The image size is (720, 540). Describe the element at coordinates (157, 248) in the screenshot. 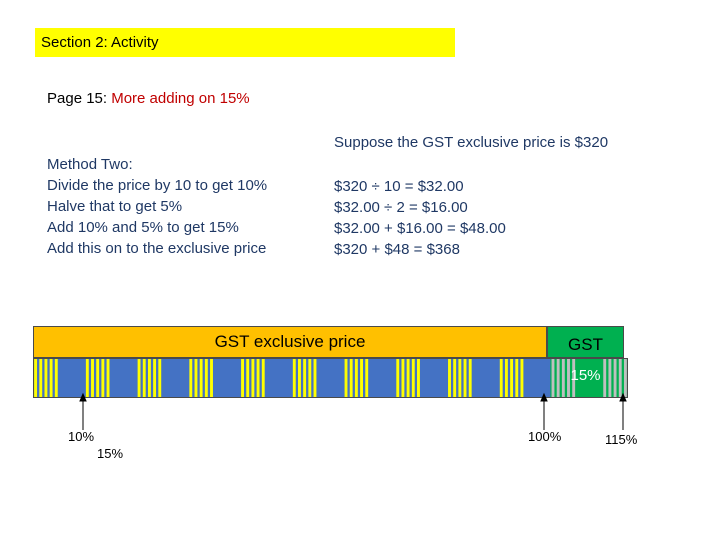

I see `method-line: Add this on to the exclusive price` at that location.